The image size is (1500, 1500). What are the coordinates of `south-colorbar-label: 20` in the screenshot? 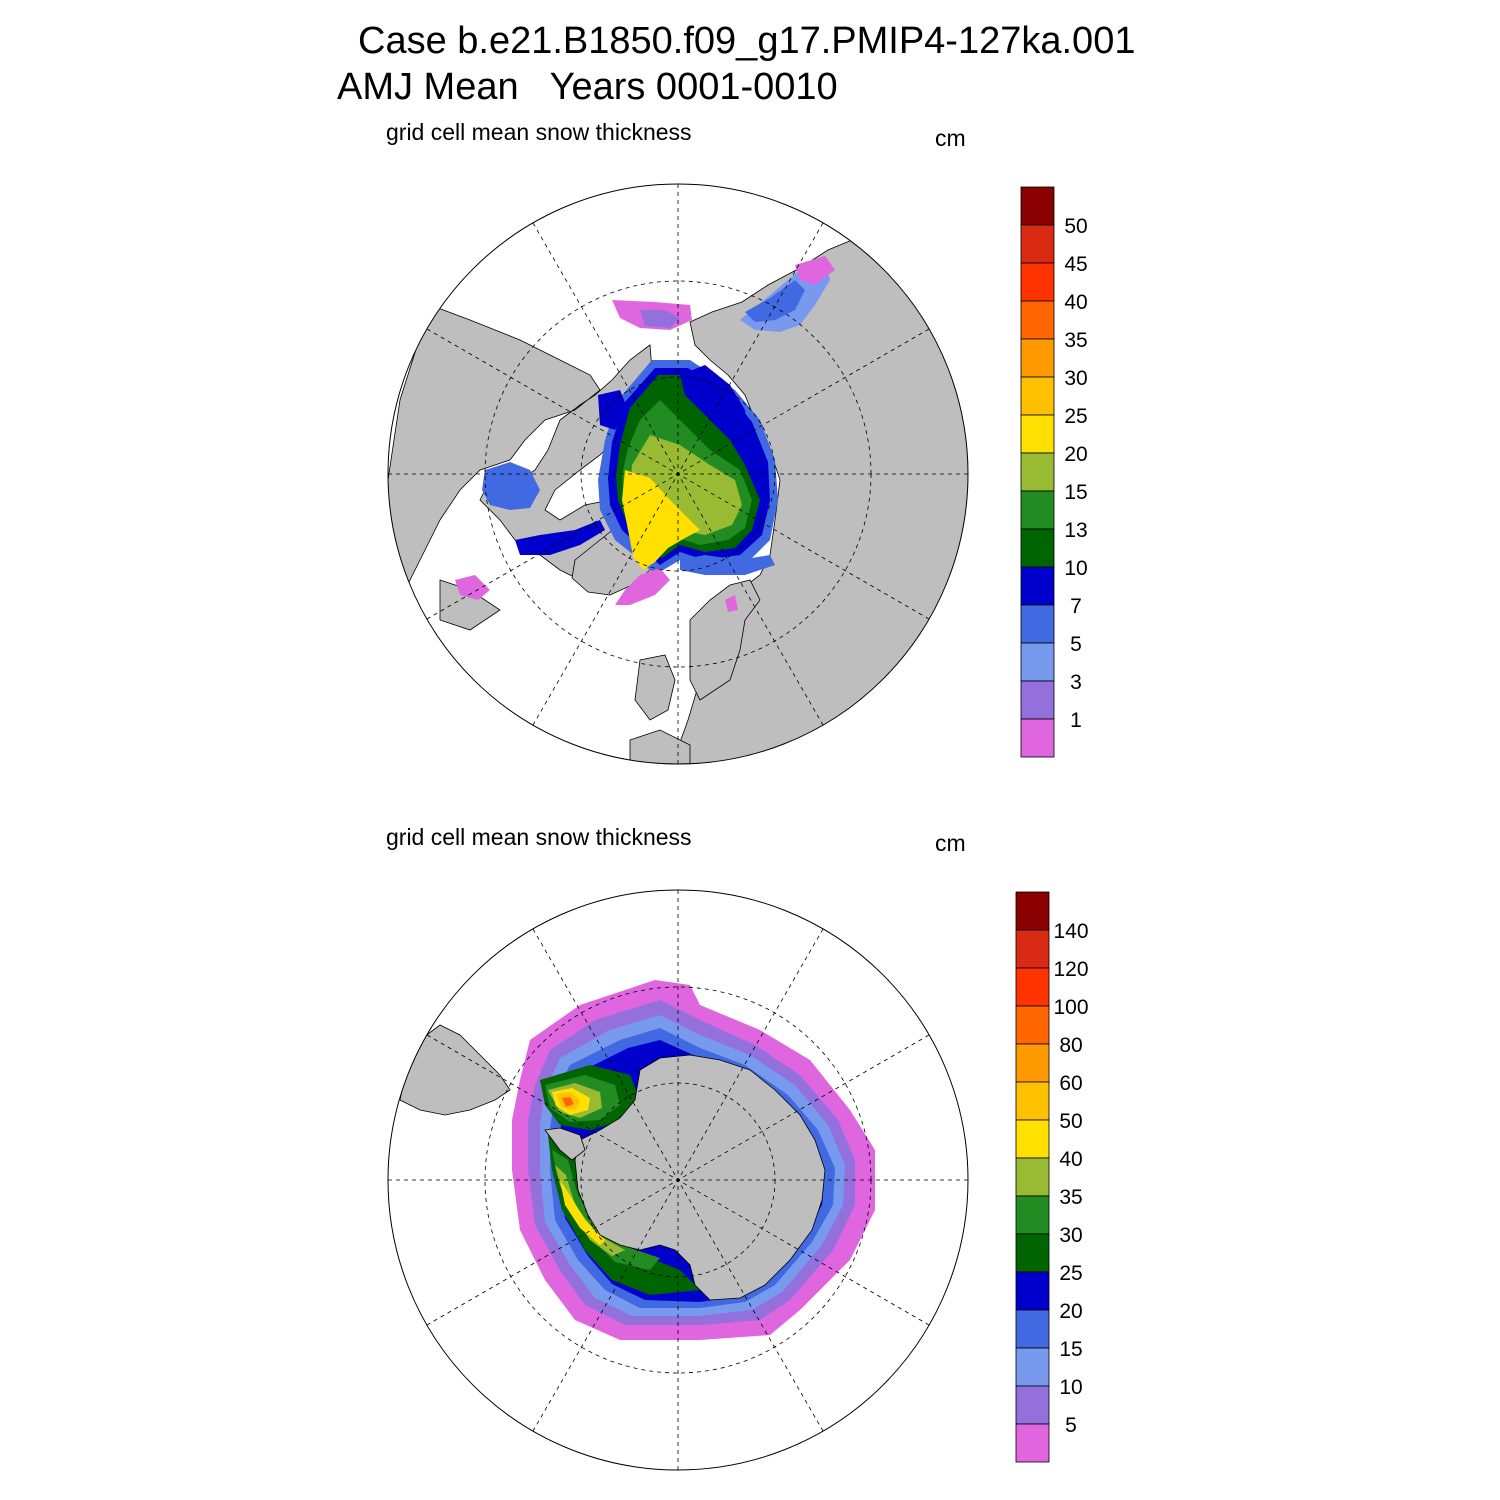 It's located at (1070, 1311).